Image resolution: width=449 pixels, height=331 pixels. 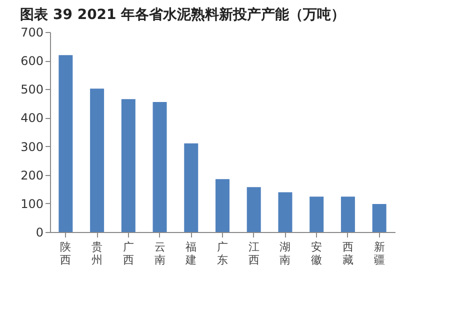 What do you see at coordinates (254, 253) in the screenshot?
I see `x-tick-label: 江西` at bounding box center [254, 253].